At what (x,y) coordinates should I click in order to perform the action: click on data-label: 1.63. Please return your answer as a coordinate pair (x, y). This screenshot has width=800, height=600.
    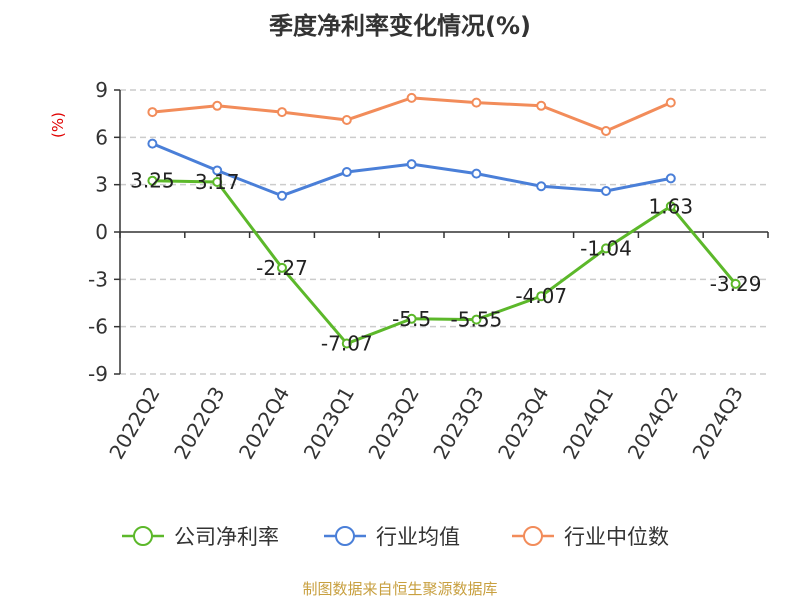
    Looking at the image, I should click on (671, 206).